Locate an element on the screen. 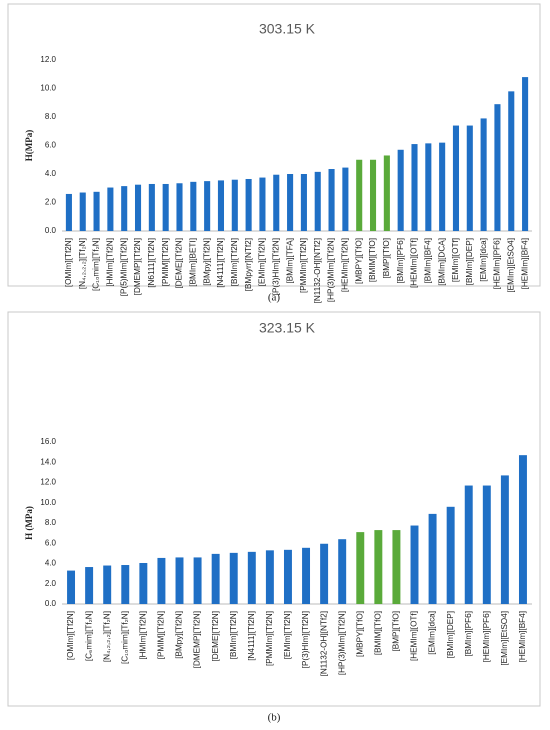  y-tick-label: 8.0 is located at coordinates (51, 116).